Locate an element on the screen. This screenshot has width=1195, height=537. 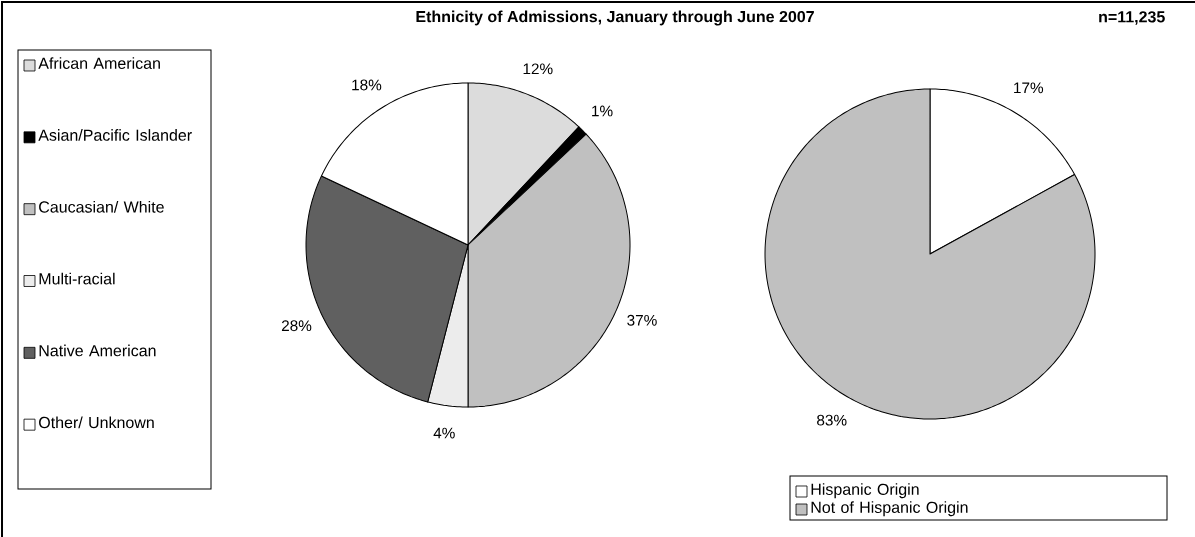
data-label: 28% is located at coordinates (296, 326).